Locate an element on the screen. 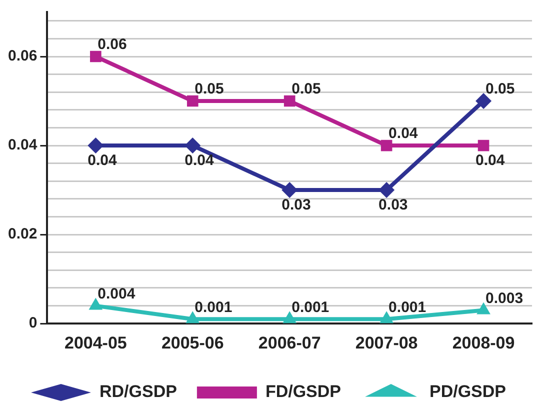  legend-label: PD/GSDP is located at coordinates (468, 392).